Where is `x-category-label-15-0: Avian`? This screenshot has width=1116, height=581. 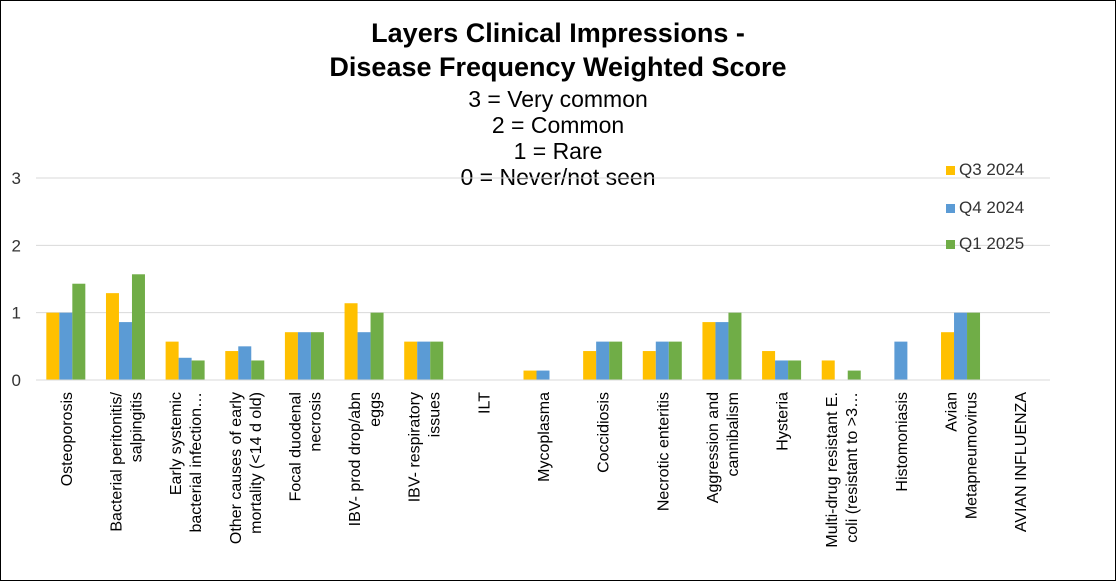
x-category-label-15-0: Avian is located at coordinates (952, 412).